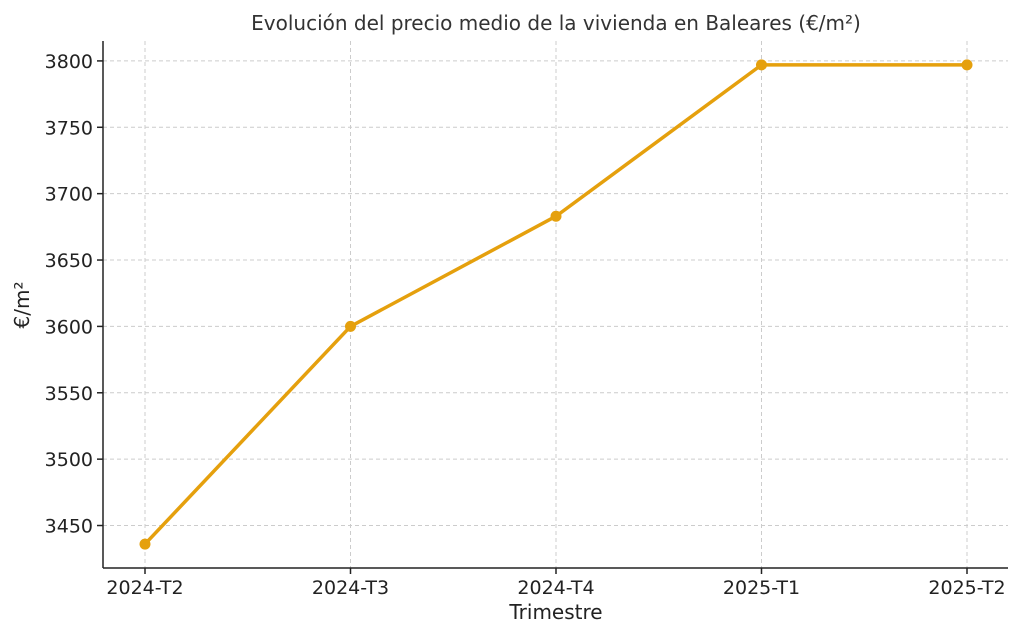 This screenshot has width=1024, height=637. Describe the element at coordinates (69, 460) in the screenshot. I see `y-tick-label: 3500` at that location.